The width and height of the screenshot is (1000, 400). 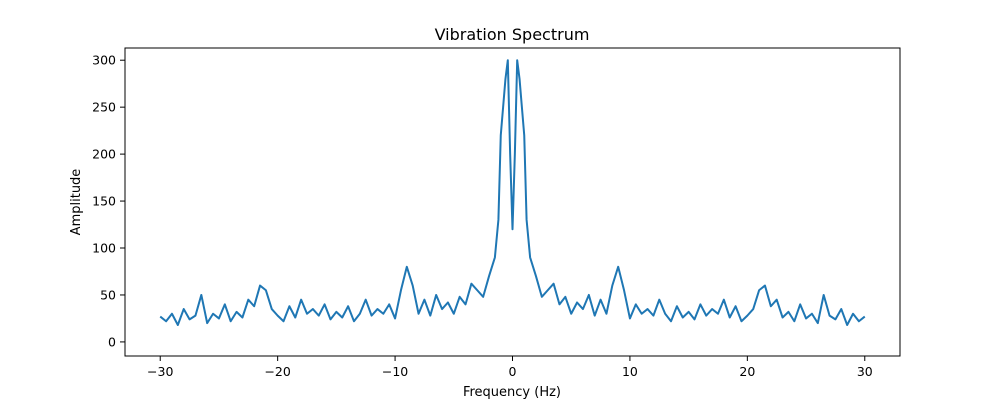 What do you see at coordinates (104, 248) in the screenshot?
I see `y-tick-label: 100` at bounding box center [104, 248].